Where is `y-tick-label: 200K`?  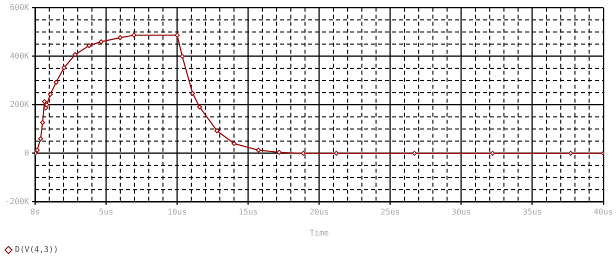
y-tick-label: 200K is located at coordinates (20, 104).